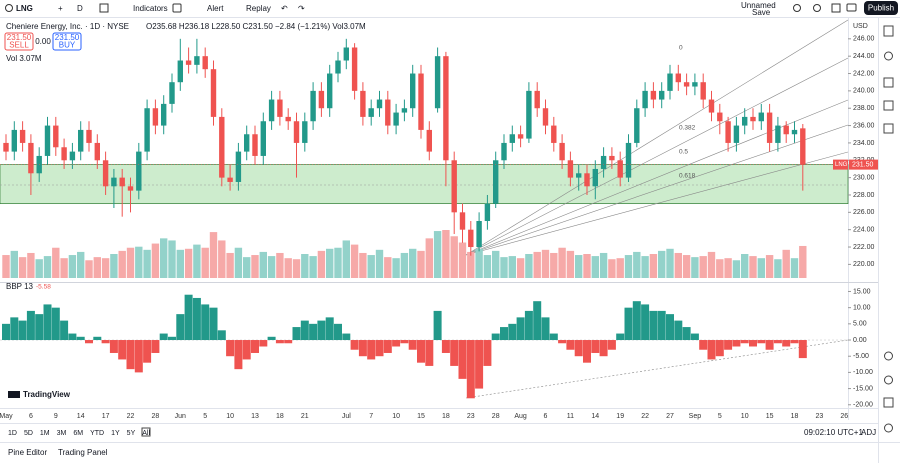  What do you see at coordinates (864, 264) in the screenshot?
I see `y-tick-label: 220.00` at bounding box center [864, 264].